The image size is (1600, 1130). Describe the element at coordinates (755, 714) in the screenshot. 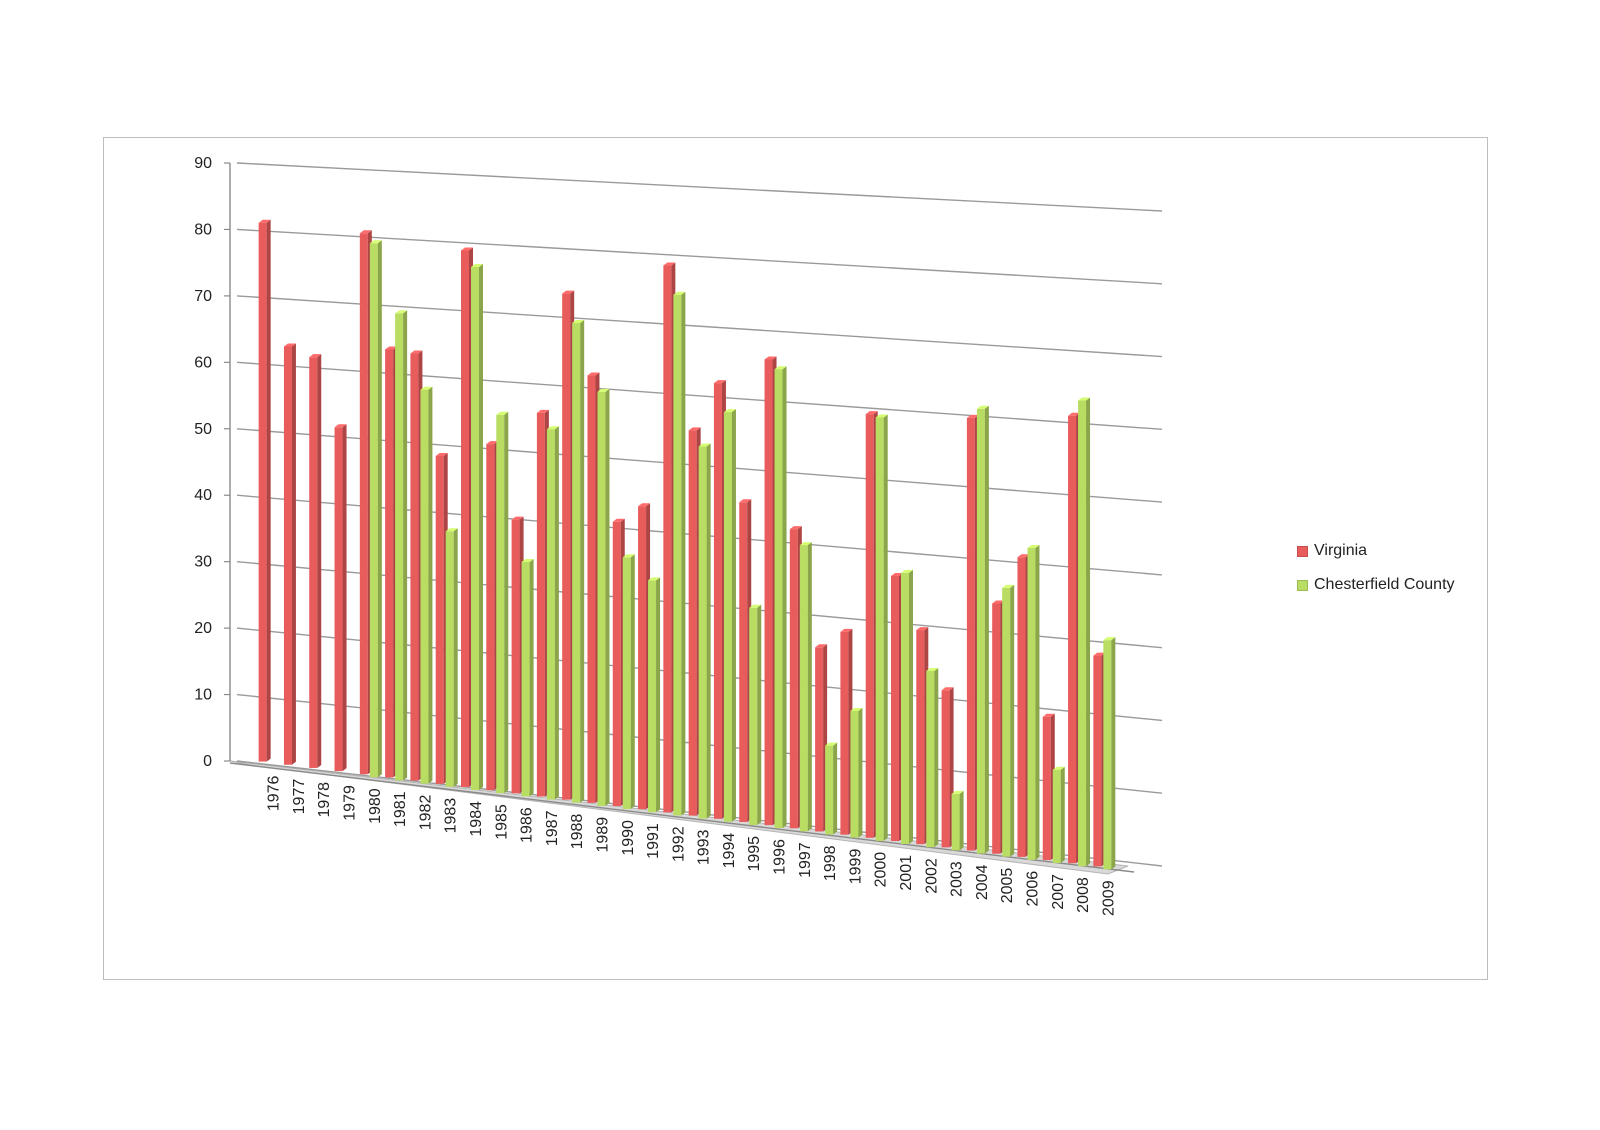

I see `bar-chesterfield-1995` at that location.